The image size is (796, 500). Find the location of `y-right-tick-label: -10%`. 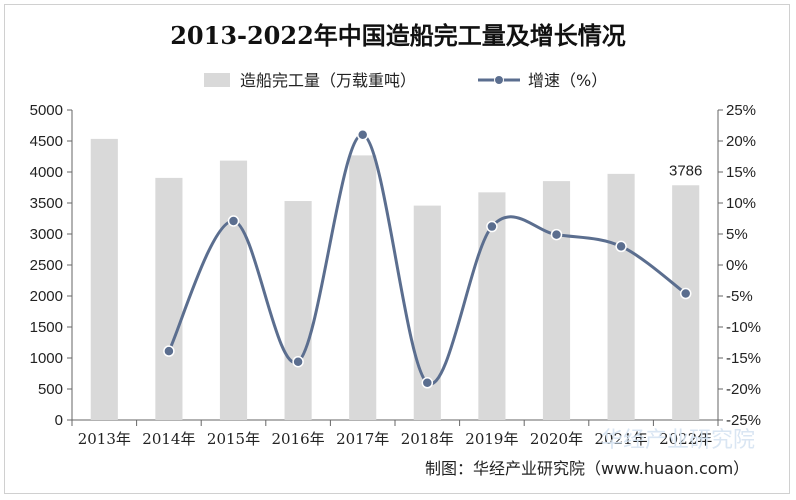

y-right-tick-label: -10% is located at coordinates (743, 327).